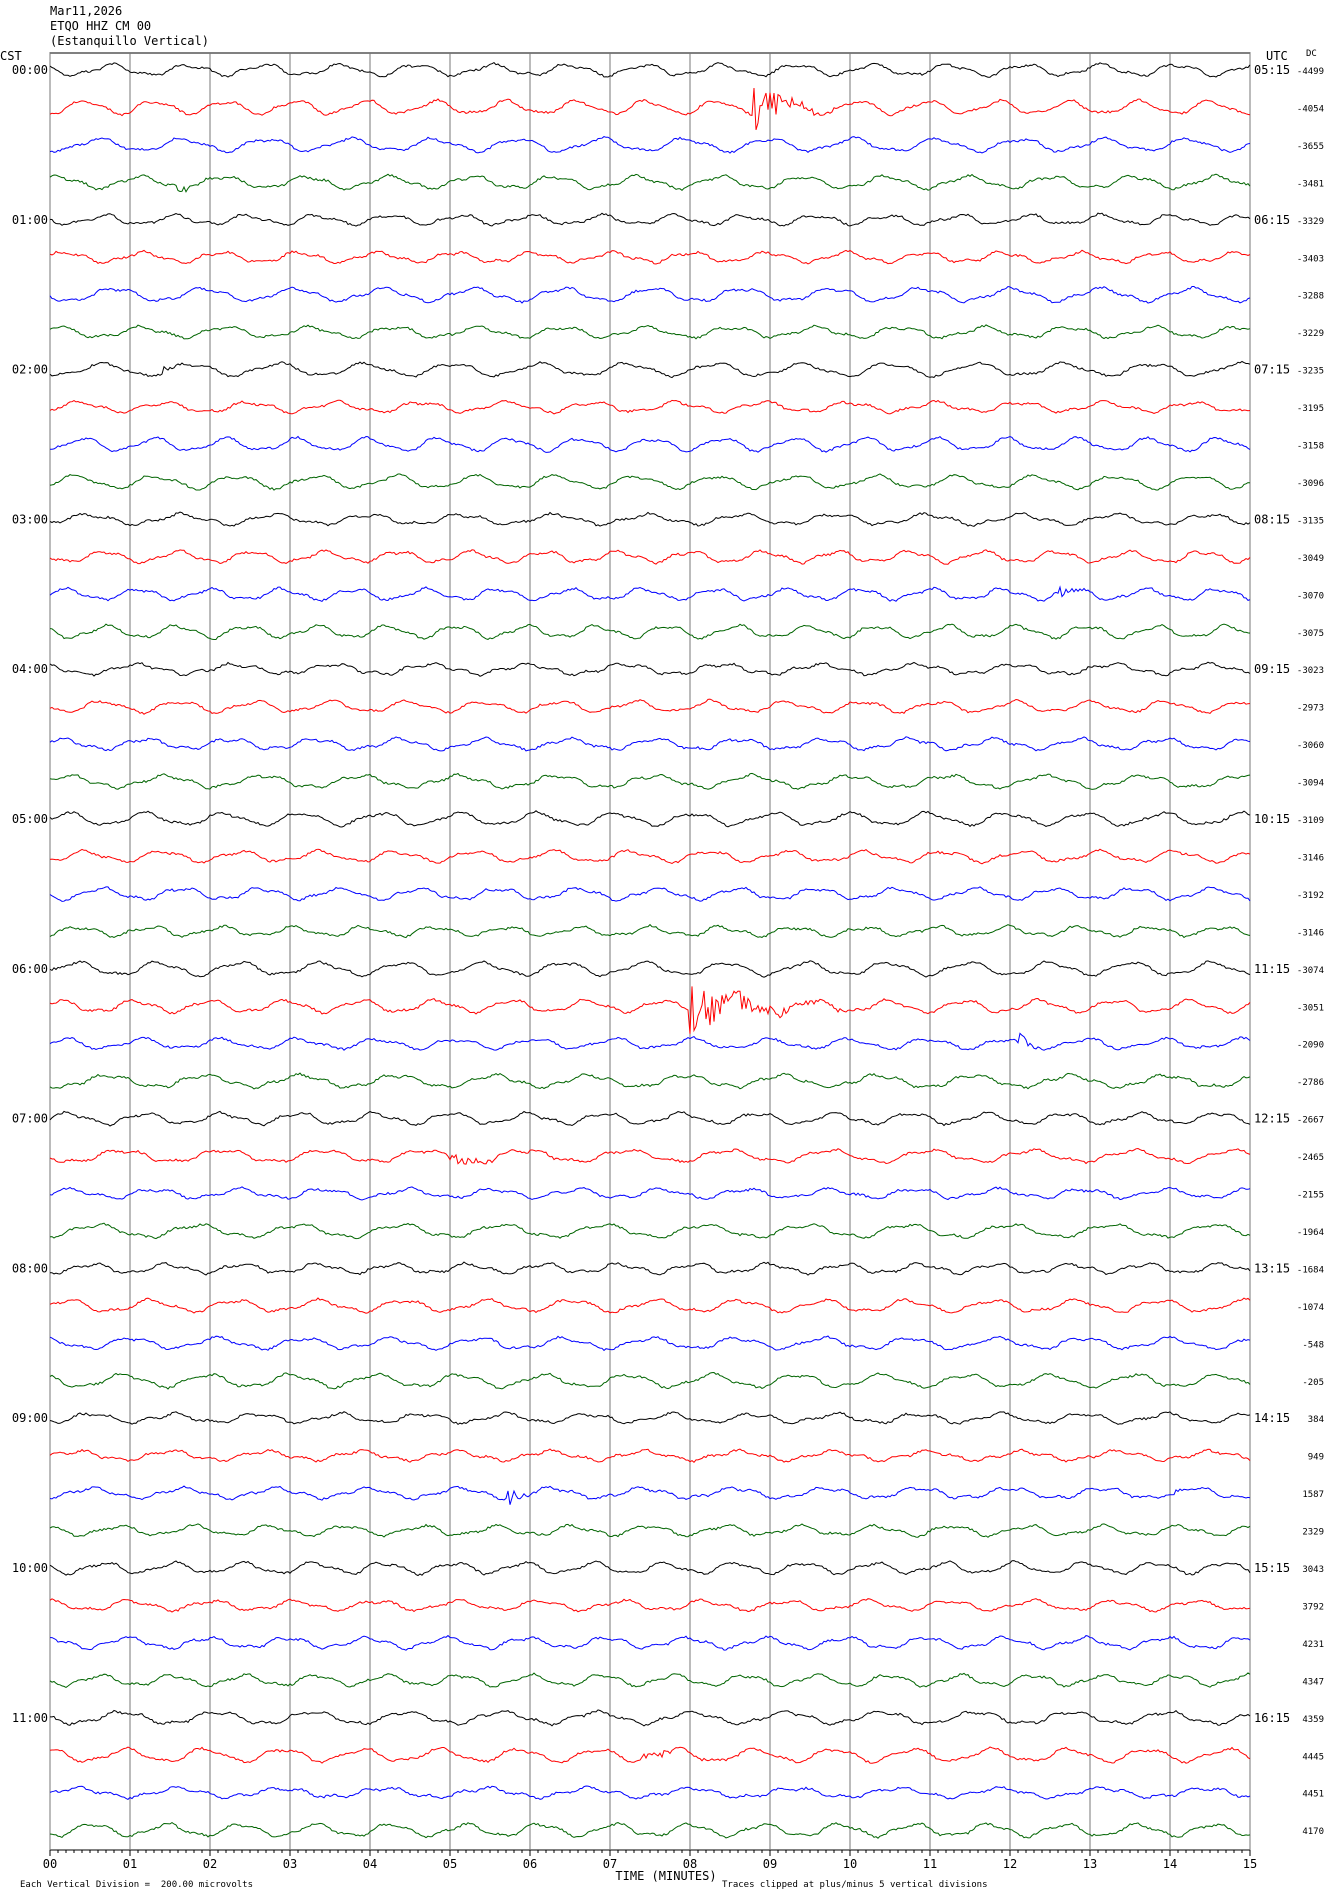  What do you see at coordinates (1310, 447) in the screenshot?
I see `dc-offset-label: -3158` at bounding box center [1310, 447].